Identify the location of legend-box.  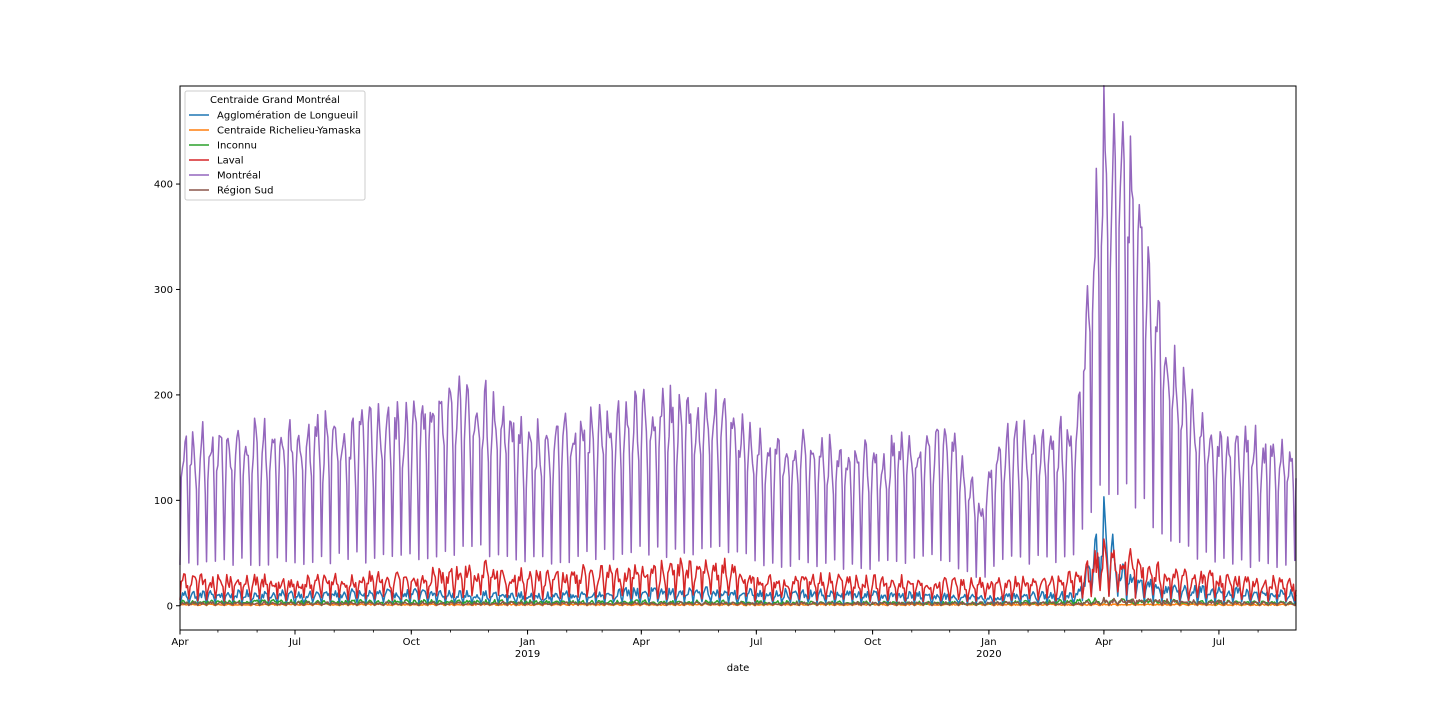
(275, 145).